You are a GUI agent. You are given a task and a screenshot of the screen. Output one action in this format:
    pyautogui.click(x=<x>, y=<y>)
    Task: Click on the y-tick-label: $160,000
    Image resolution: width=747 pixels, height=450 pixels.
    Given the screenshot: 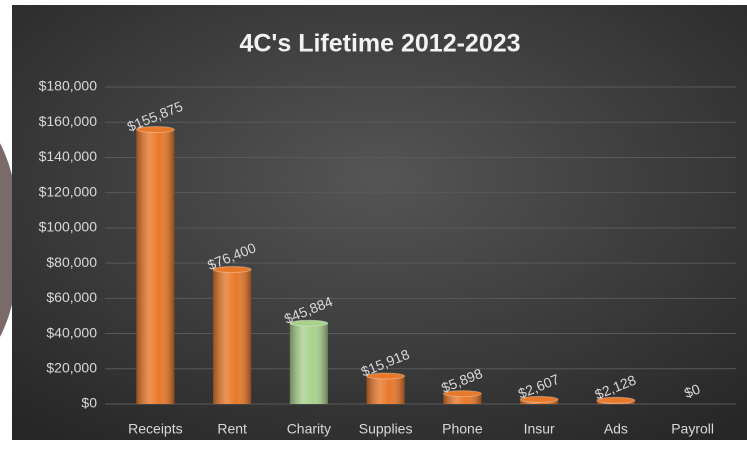 What is the action you would take?
    pyautogui.click(x=68, y=121)
    